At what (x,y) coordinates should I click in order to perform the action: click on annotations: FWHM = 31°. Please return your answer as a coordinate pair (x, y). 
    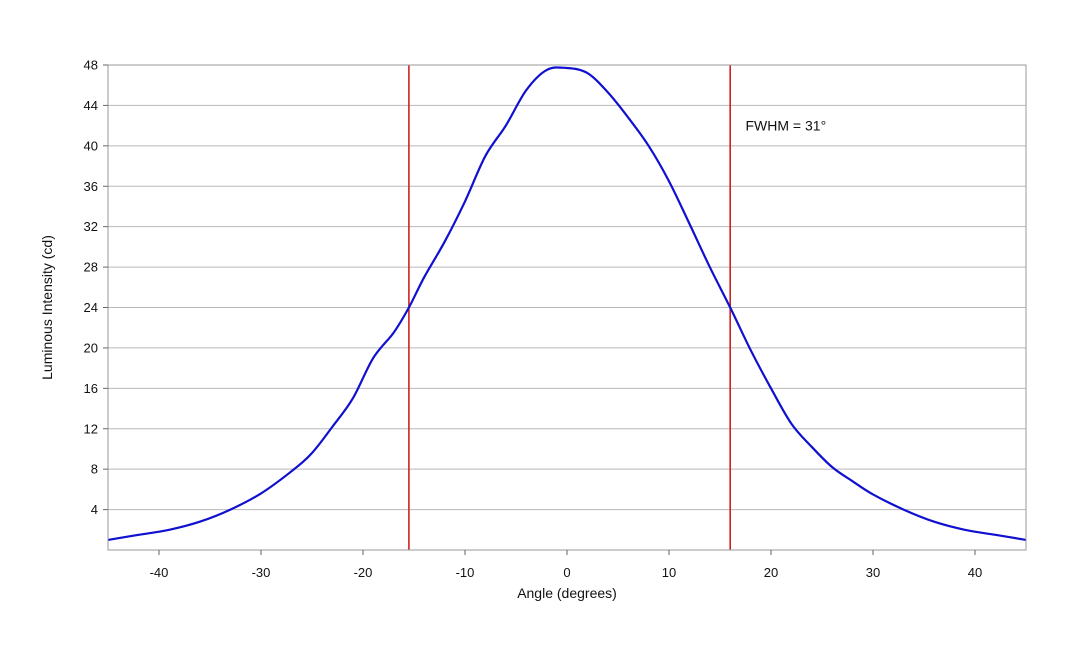
    Looking at the image, I should click on (786, 126).